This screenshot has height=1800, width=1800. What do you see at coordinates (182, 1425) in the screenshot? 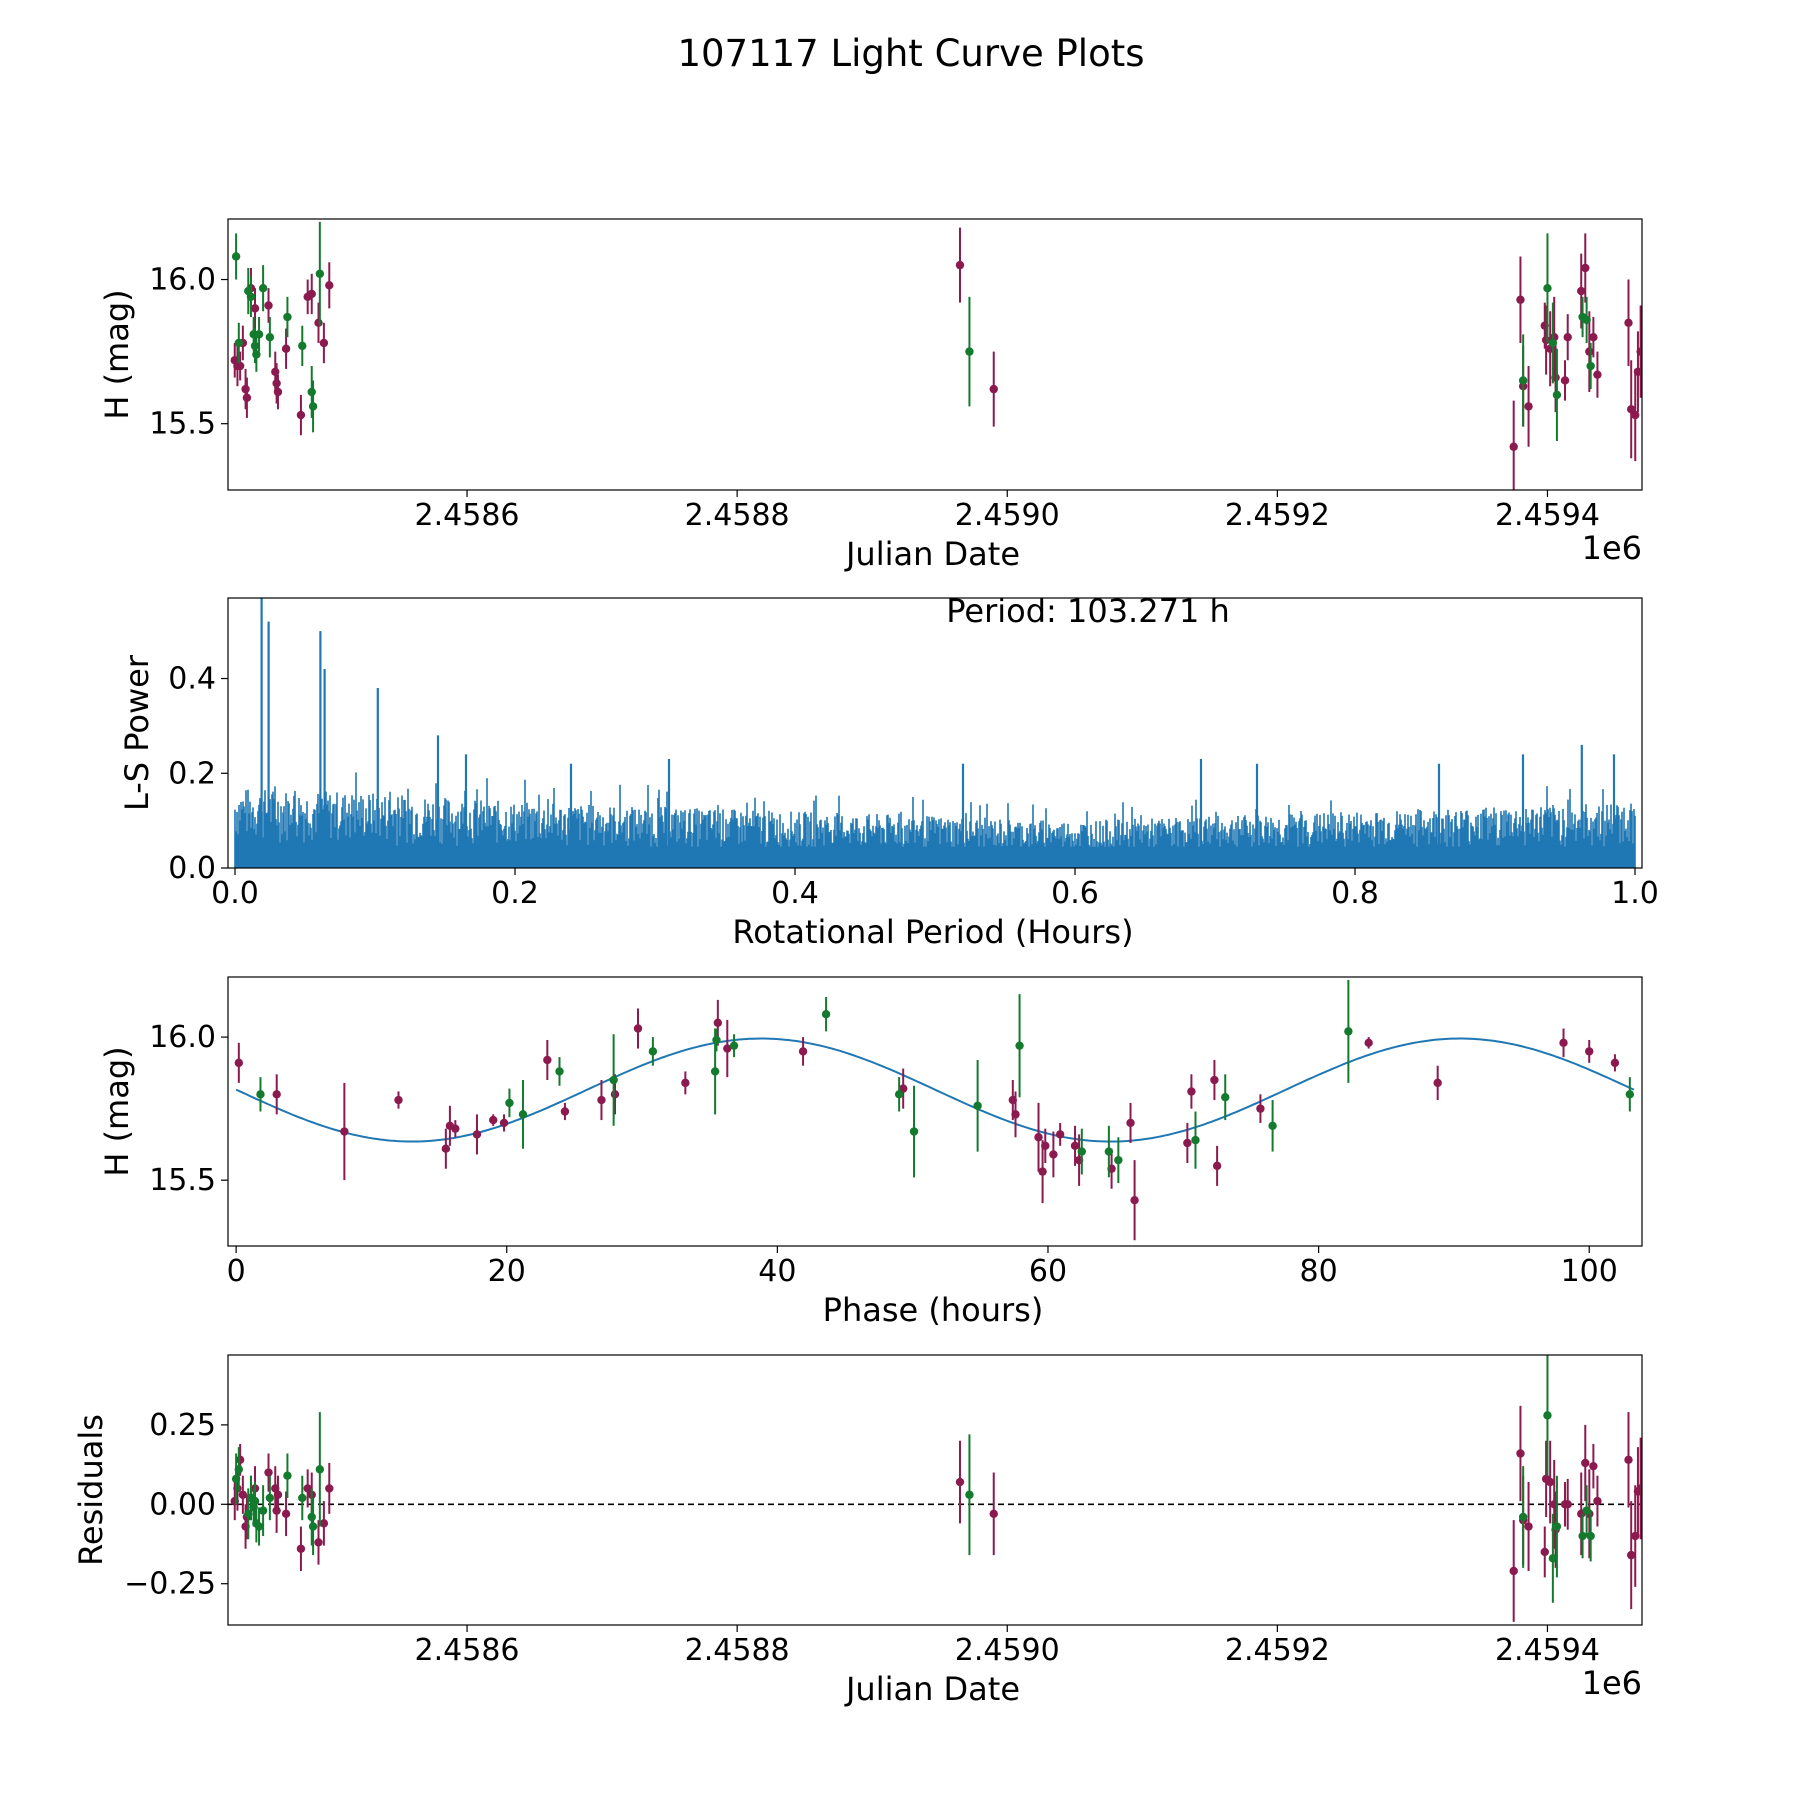
I see `y-tick-label: 0.25` at bounding box center [182, 1425].